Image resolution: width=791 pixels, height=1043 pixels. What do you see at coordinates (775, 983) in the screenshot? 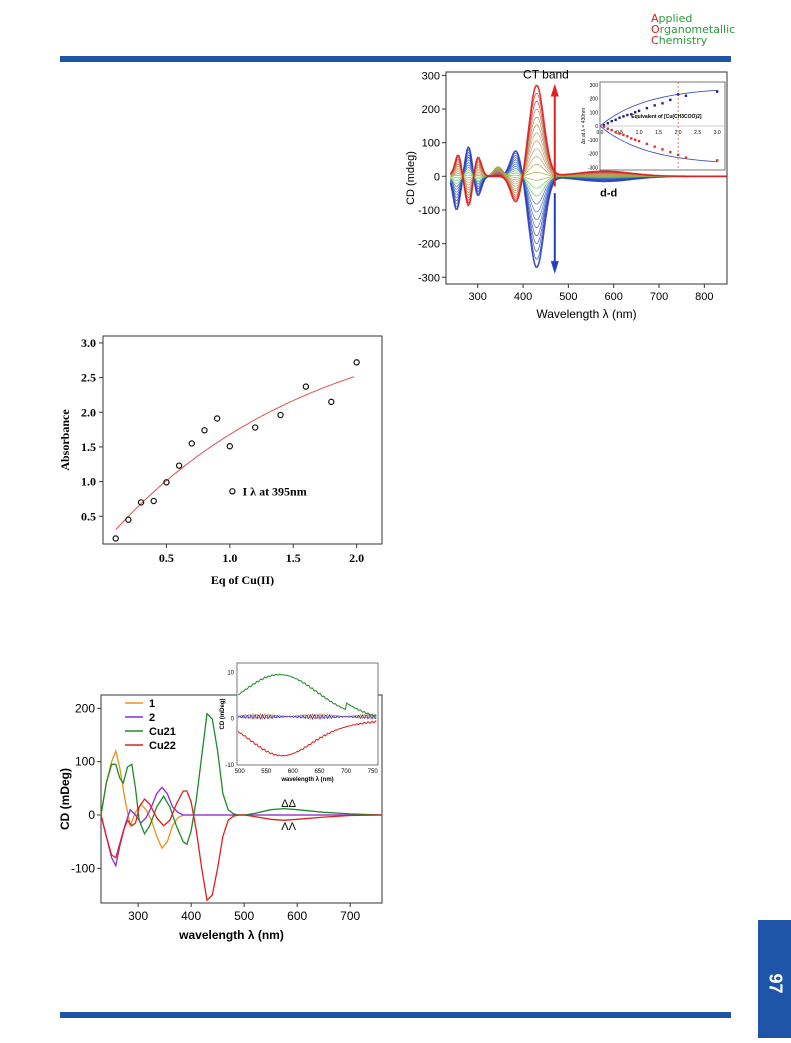
I see `page-number: 97` at bounding box center [775, 983].